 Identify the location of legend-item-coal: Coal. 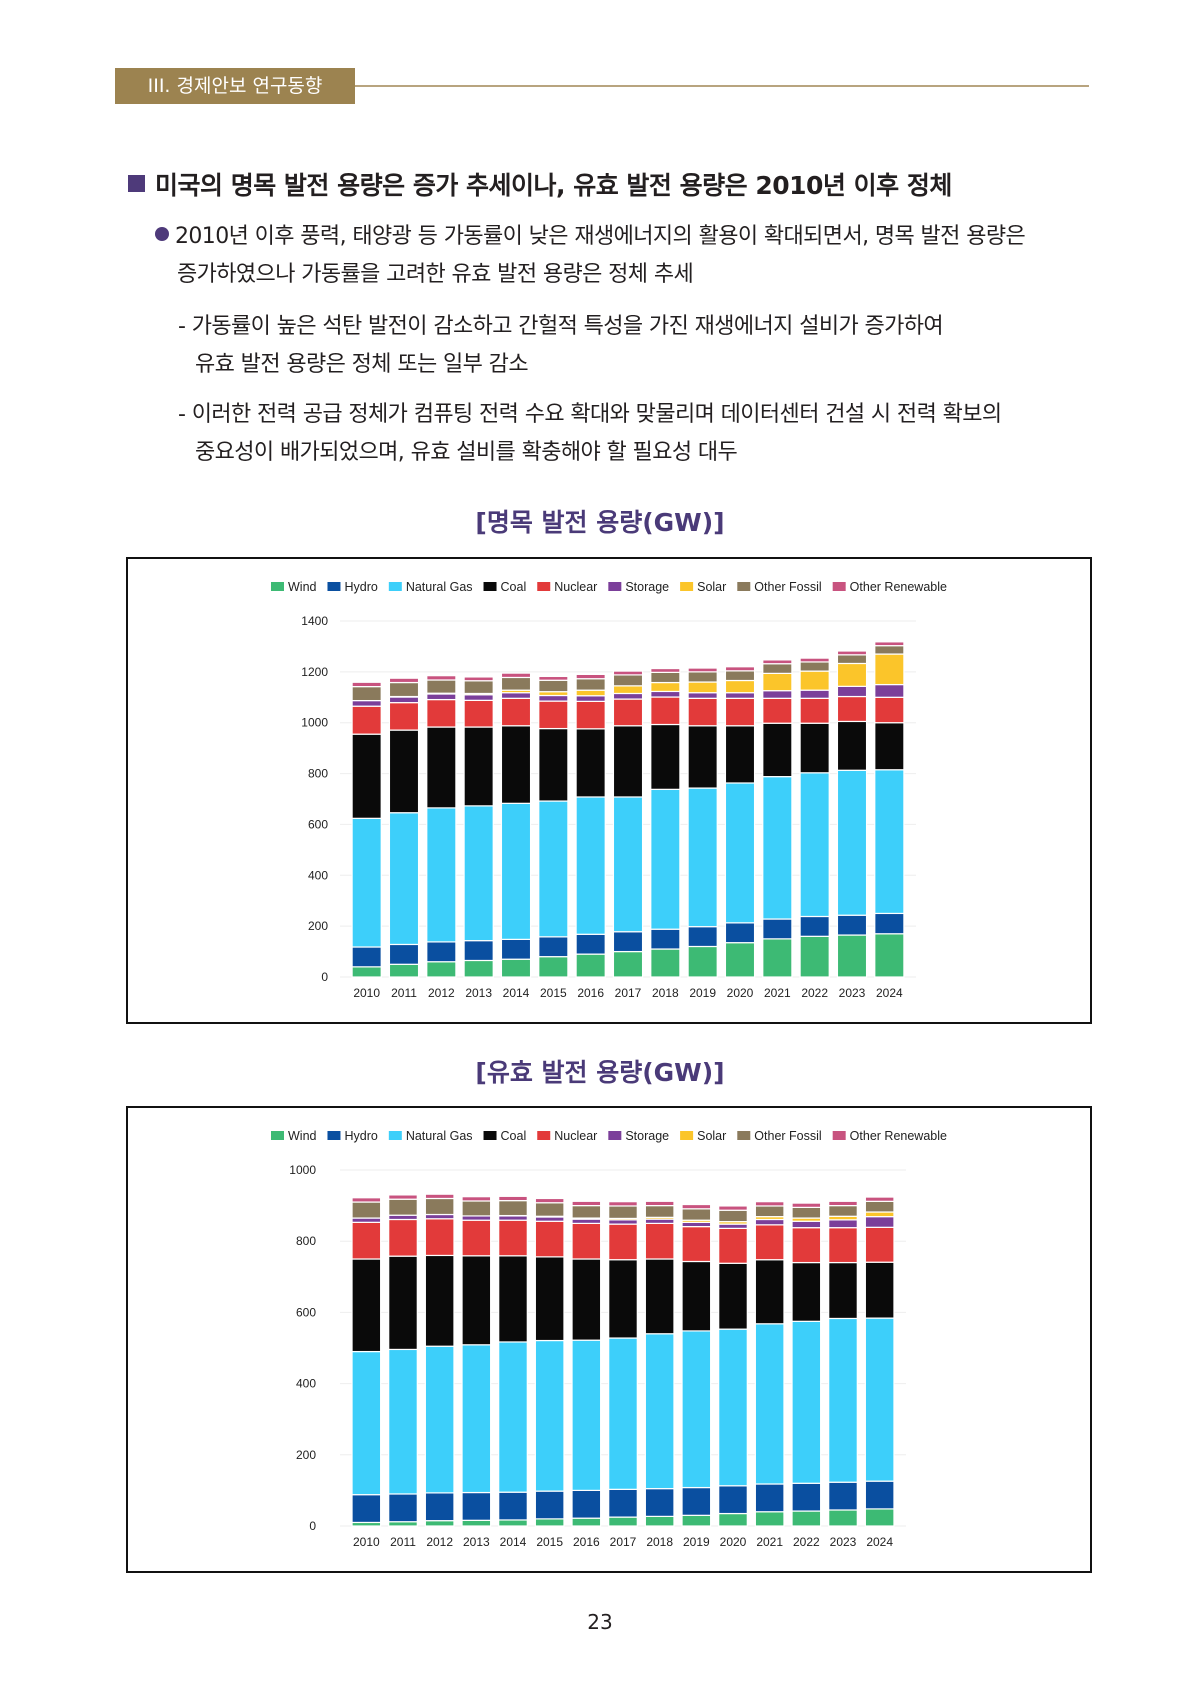
(504, 587).